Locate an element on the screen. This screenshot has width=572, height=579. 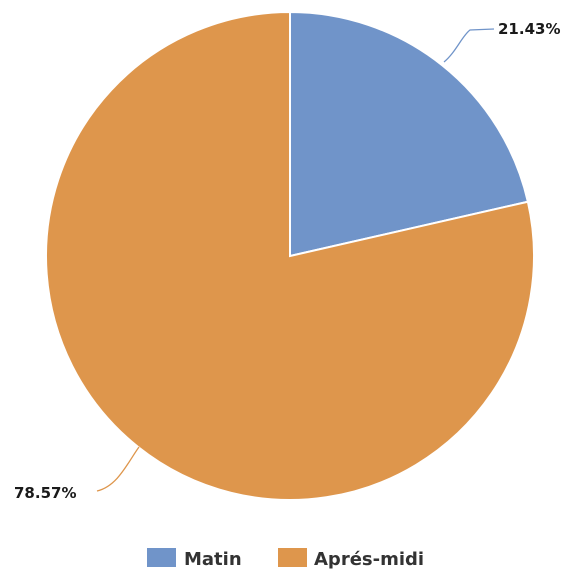
legend-swatch-matin is located at coordinates (161, 557).